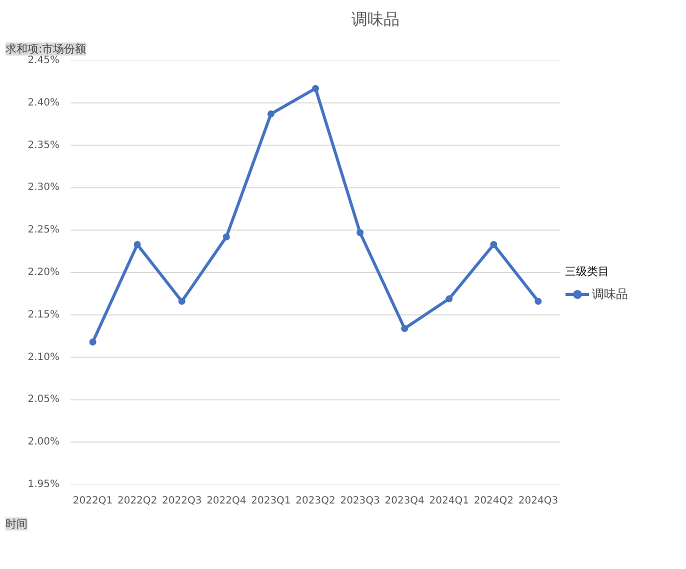  I want to click on x-tick-label: 2022Q1, so click(92, 501).